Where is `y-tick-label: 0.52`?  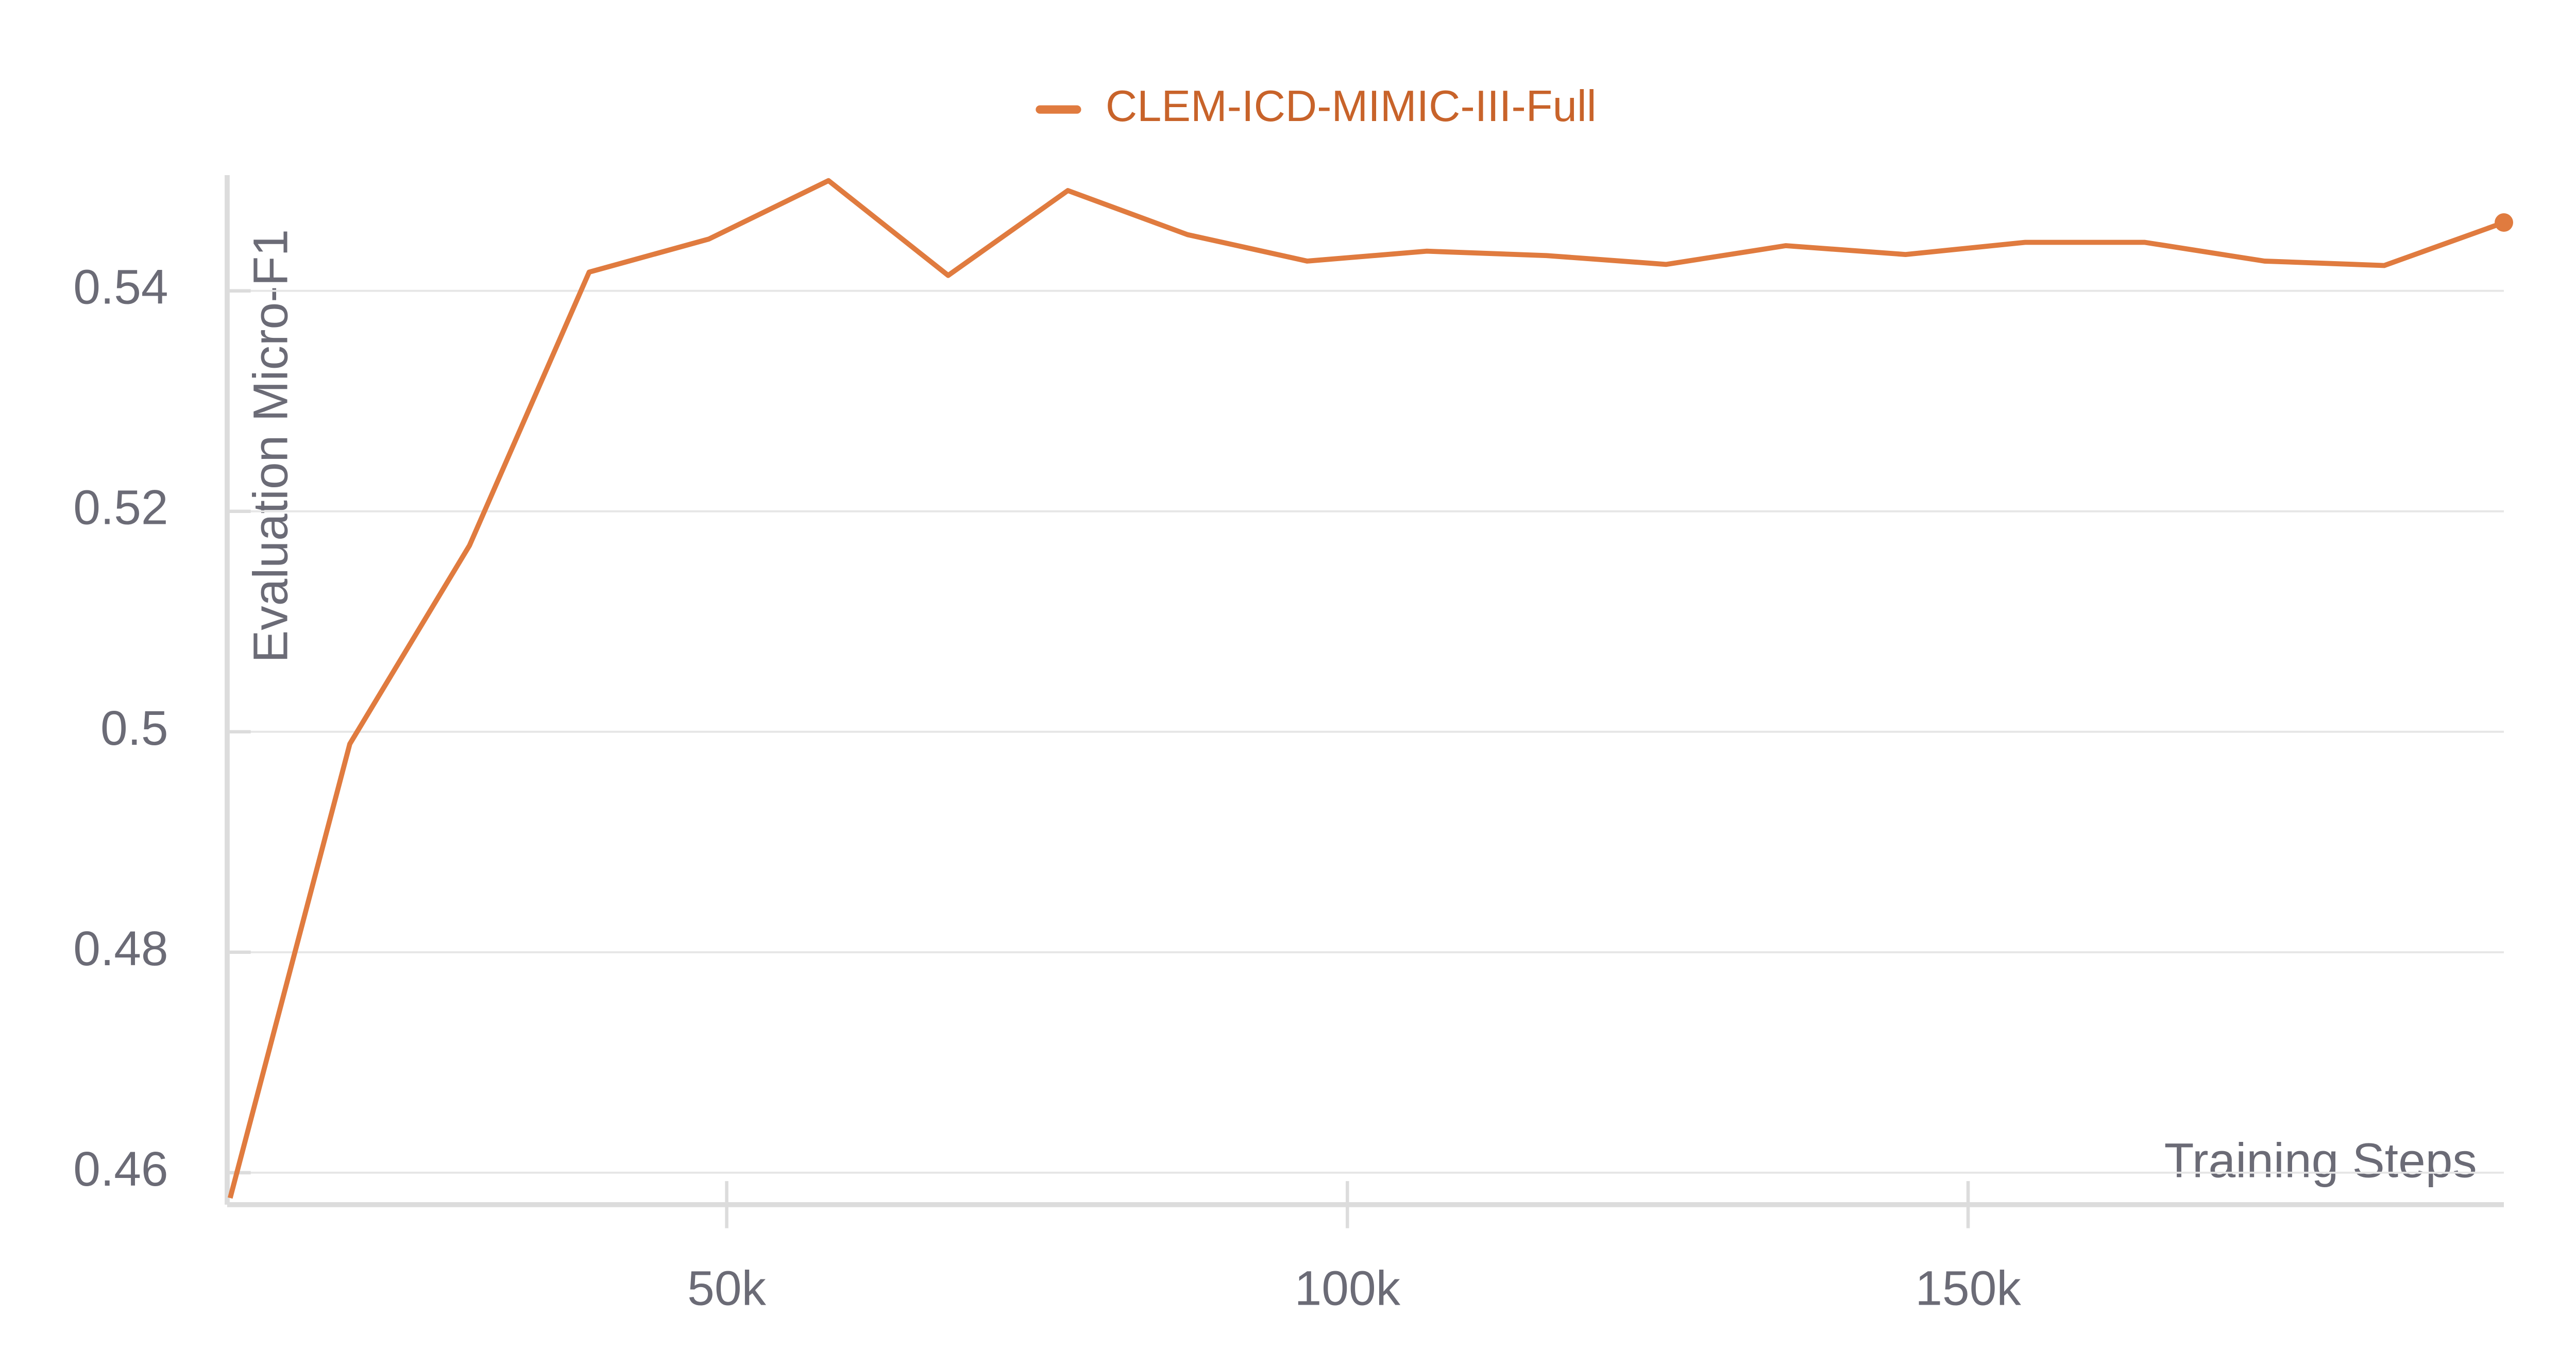 y-tick-label: 0.52 is located at coordinates (120, 508).